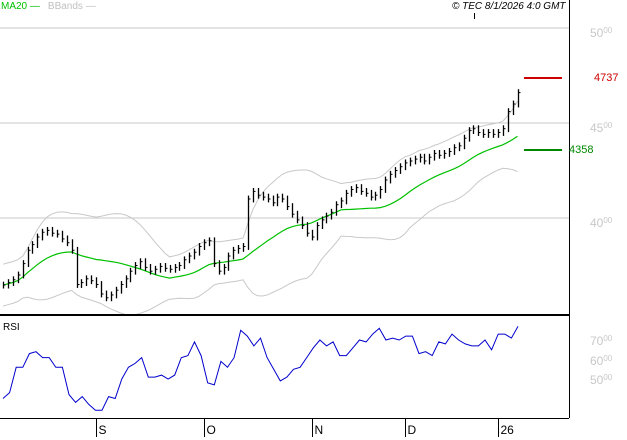  Describe the element at coordinates (507, 430) in the screenshot. I see `time-axis-label: 26` at that location.